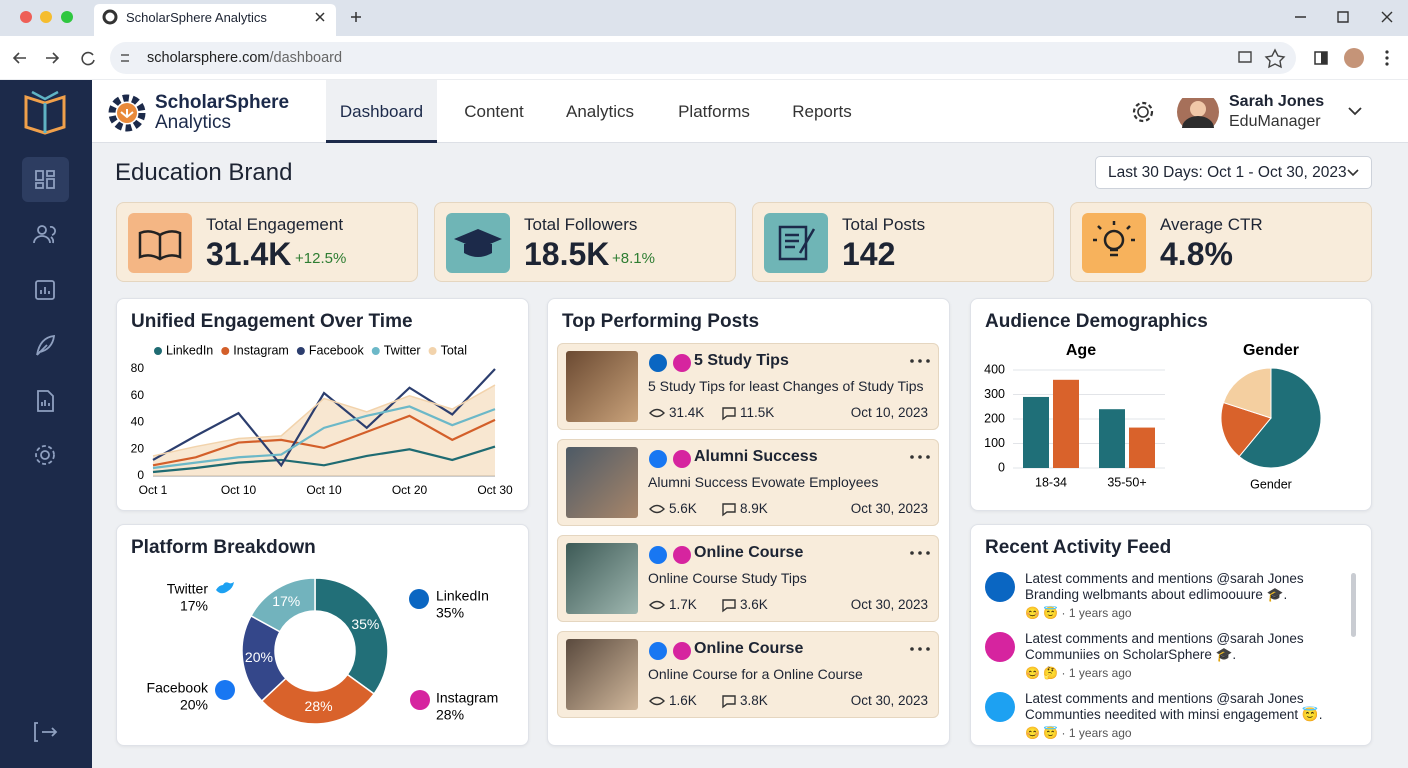 Image resolution: width=1408 pixels, height=768 pixels. I want to click on category-label: Instagram, so click(467, 698).